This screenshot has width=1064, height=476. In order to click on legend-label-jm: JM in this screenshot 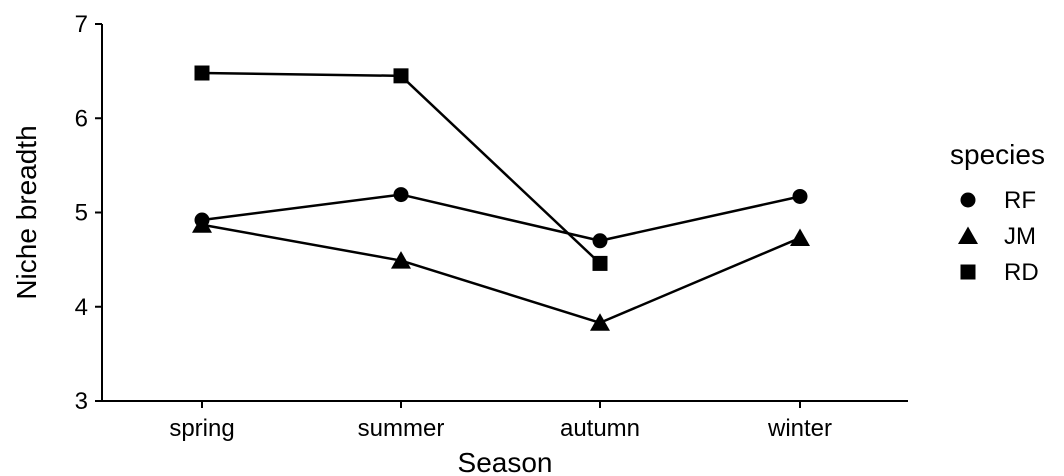, I will do `click(1020, 236)`.